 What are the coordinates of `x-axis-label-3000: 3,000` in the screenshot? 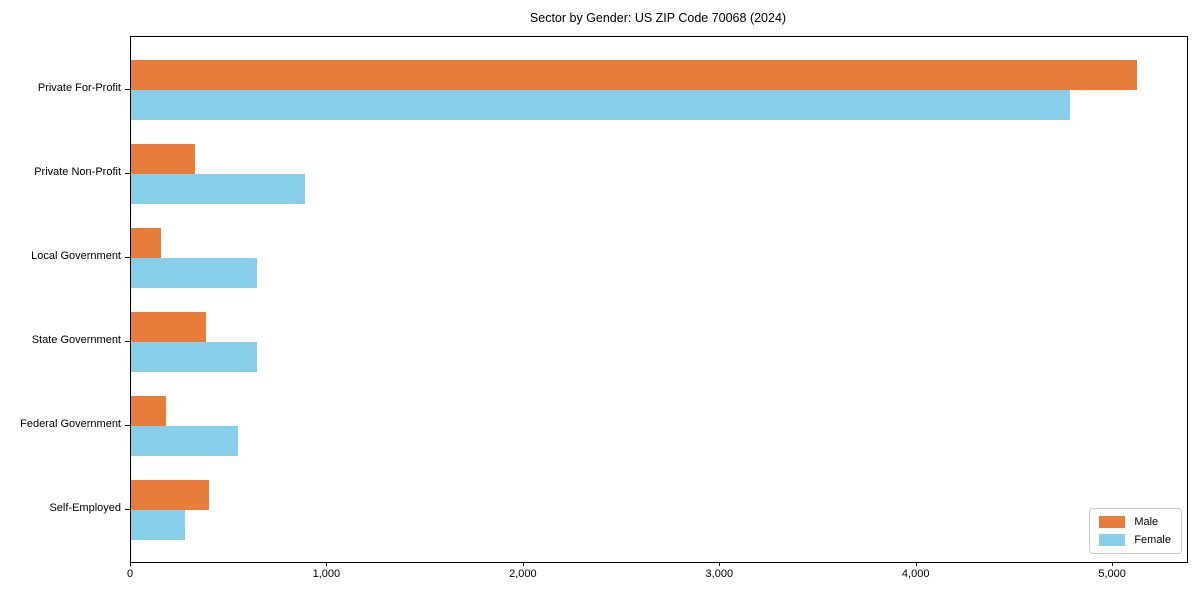 It's located at (719, 574).